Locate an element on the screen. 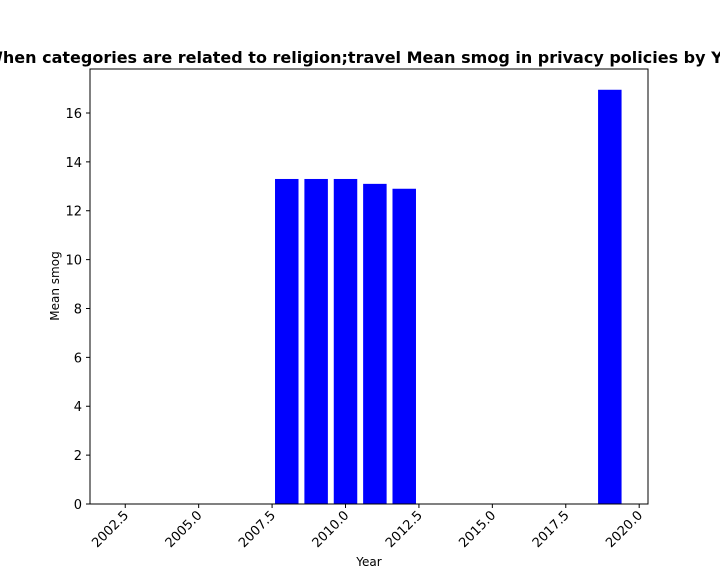  y-axis: 0 2 4 6 8 10 12 14 16 is located at coordinates (77, 310).